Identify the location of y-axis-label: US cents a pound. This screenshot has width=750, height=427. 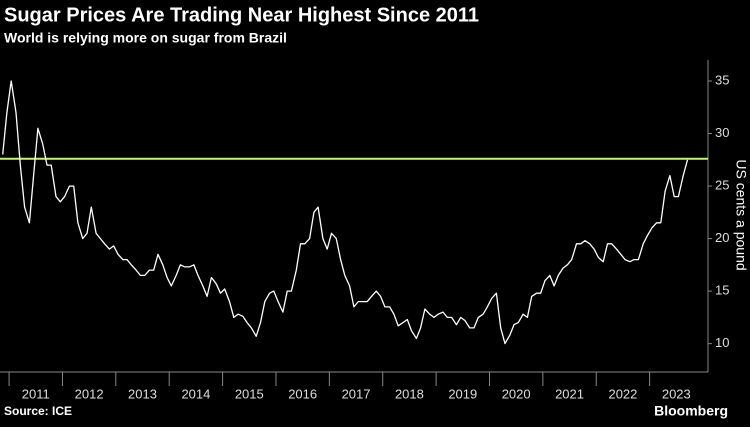
(741, 214).